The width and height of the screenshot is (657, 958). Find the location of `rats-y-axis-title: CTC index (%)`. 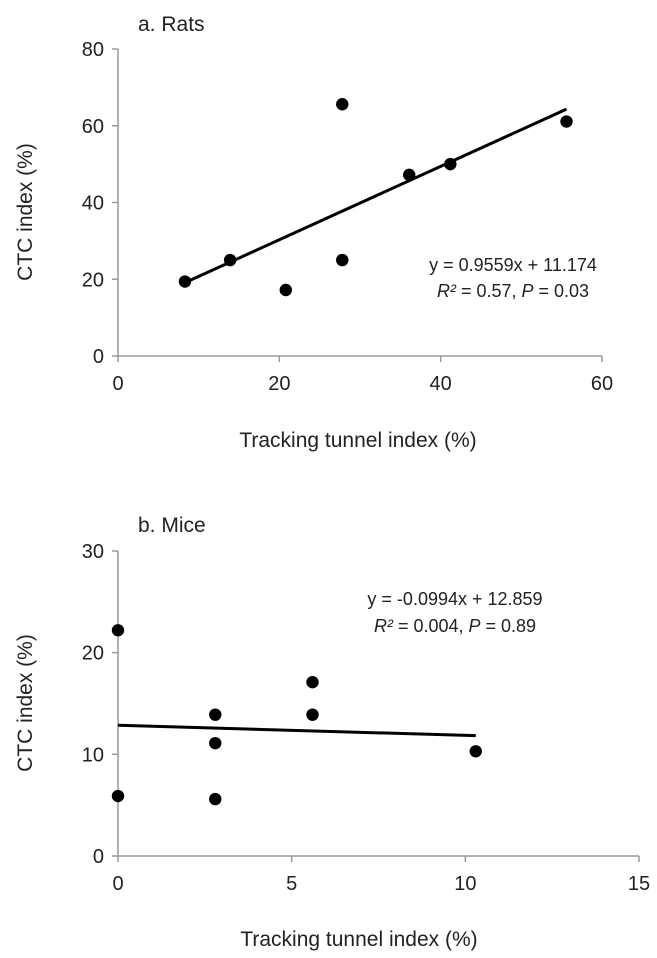

rats-y-axis-title: CTC index (%) is located at coordinates (25, 212).